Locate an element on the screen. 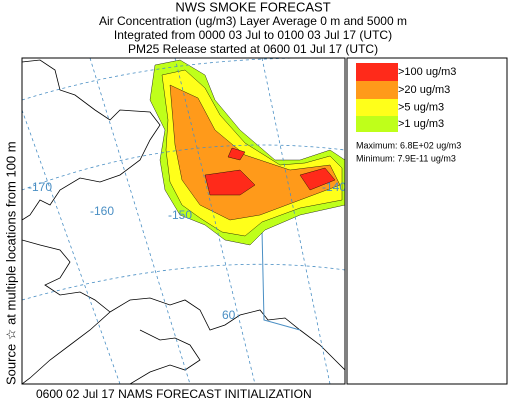  legend-label: >1 ug/m3 is located at coordinates (421, 124).